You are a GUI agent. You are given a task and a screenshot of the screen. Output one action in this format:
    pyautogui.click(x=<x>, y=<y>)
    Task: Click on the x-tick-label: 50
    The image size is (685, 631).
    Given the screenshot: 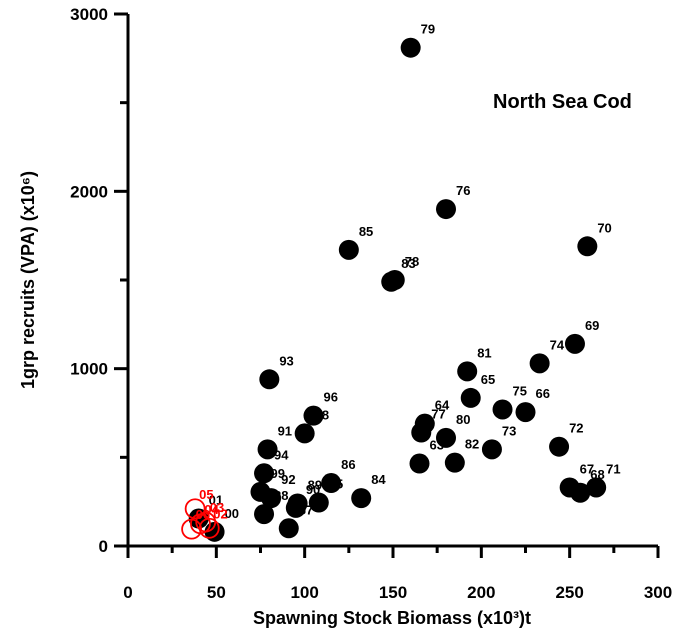 What is the action you would take?
    pyautogui.click(x=216, y=592)
    